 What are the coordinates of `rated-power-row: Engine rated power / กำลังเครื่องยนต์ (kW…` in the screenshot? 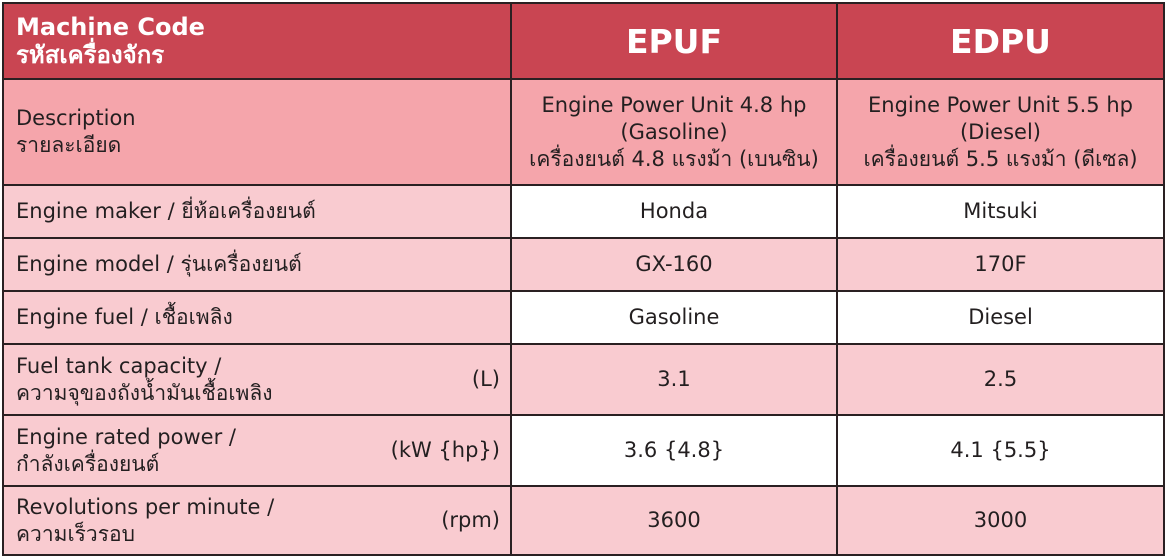 It's located at (583, 450).